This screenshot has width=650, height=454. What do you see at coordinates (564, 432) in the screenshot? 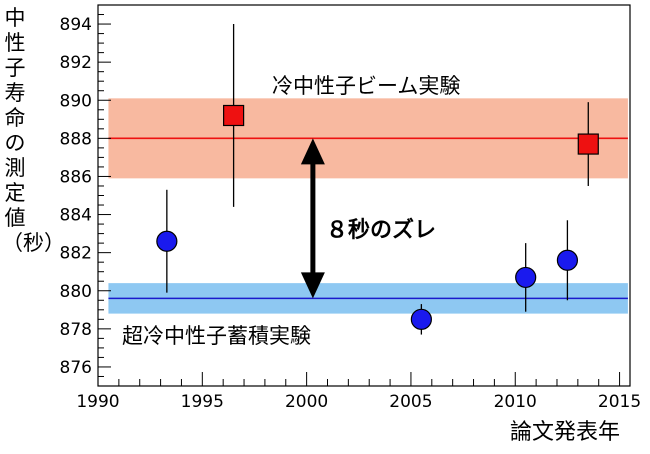
I see `x-axis-title: 論文発表年` at bounding box center [564, 432].